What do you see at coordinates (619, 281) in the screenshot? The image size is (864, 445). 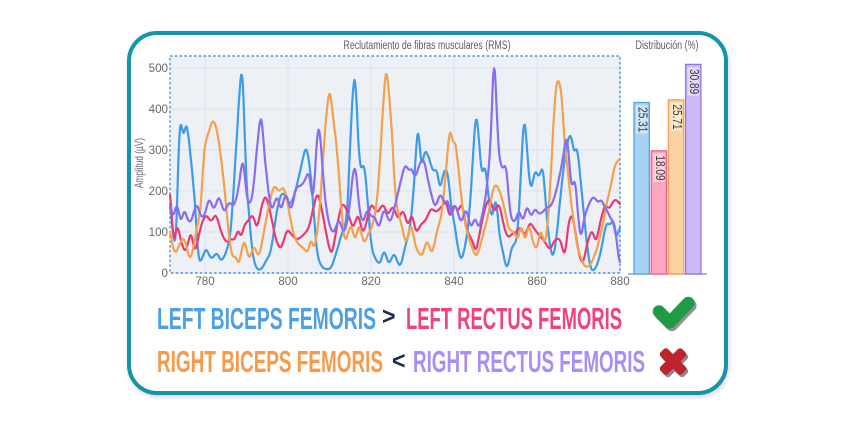 I see `svg-text: 880` at bounding box center [619, 281].